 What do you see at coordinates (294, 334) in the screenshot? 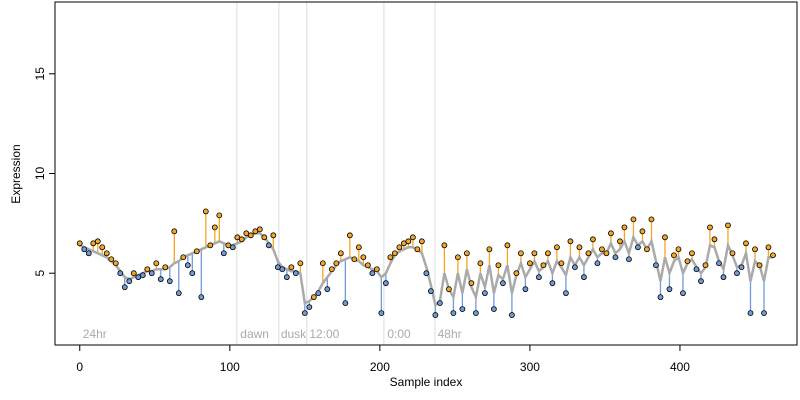
I see `annotation: dusk` at bounding box center [294, 334].